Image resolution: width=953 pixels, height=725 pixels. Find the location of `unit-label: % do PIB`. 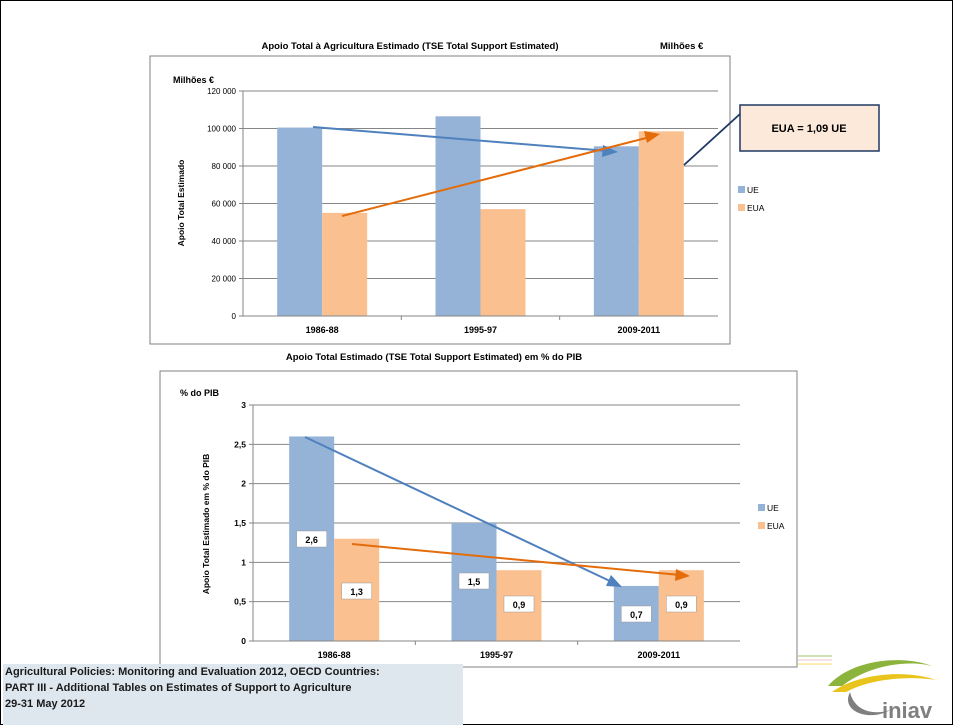

unit-label: % do PIB is located at coordinates (200, 393).